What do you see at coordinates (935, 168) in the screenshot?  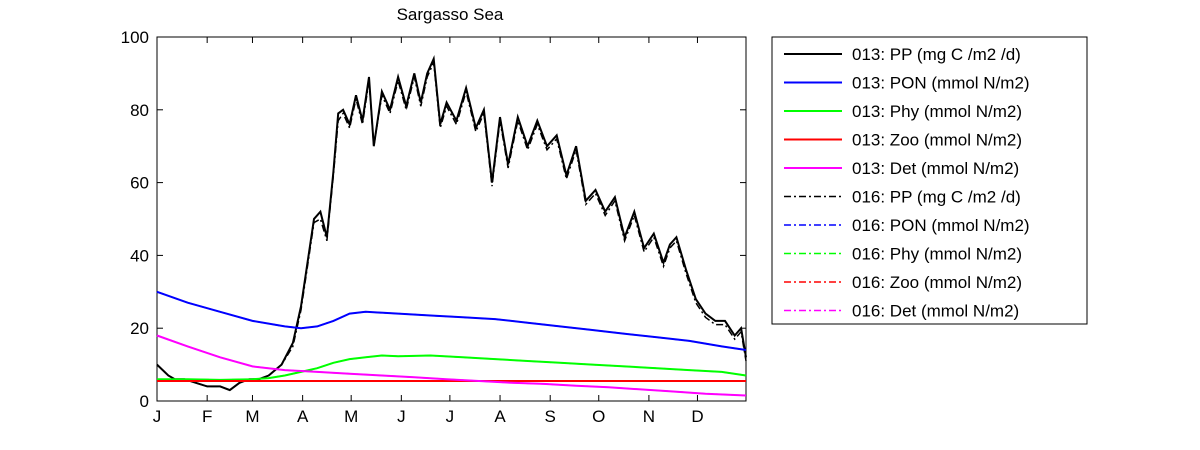 I see `legend-label: 013: Det (mmol N/m2)` at bounding box center [935, 168].